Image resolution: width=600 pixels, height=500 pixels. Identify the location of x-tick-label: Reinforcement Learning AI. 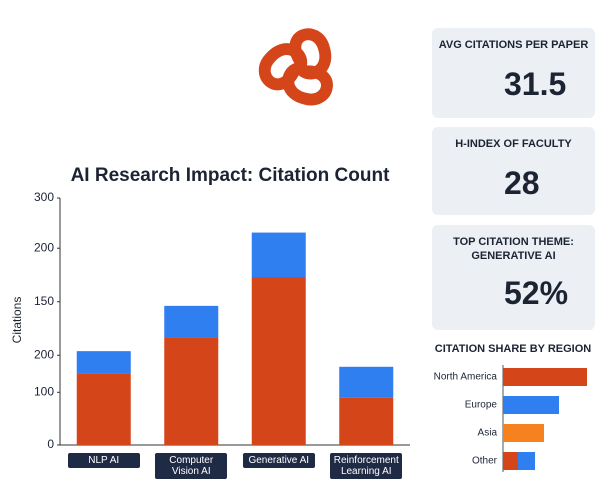
(366, 466).